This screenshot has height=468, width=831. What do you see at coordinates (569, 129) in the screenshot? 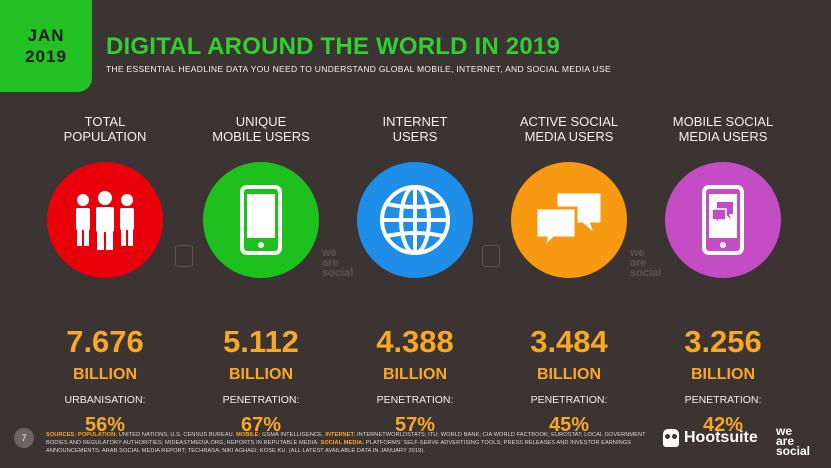
I see `stat-label: ACTIVE SOCIAL MEDIA USERS` at bounding box center [569, 129].